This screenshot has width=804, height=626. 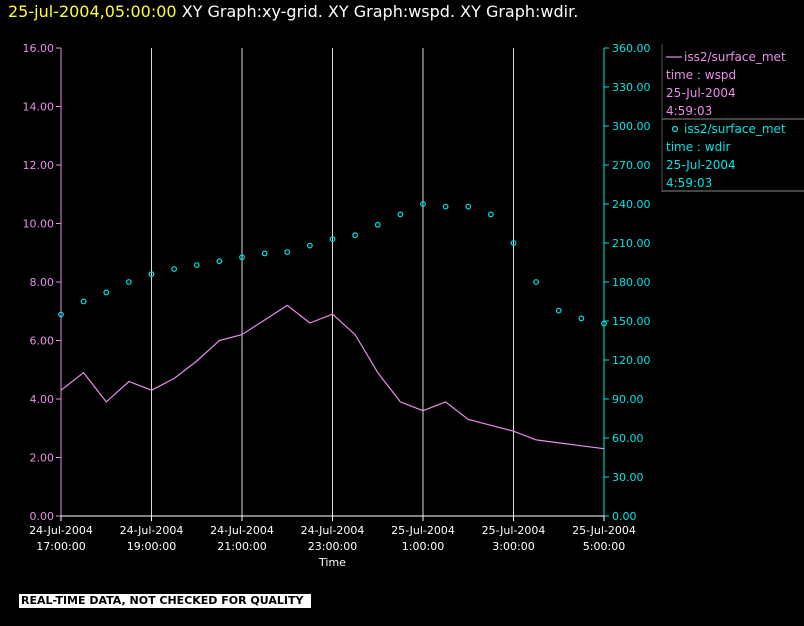 What do you see at coordinates (423, 546) in the screenshot?
I see `x-tick-time: 1:00:00` at bounding box center [423, 546].